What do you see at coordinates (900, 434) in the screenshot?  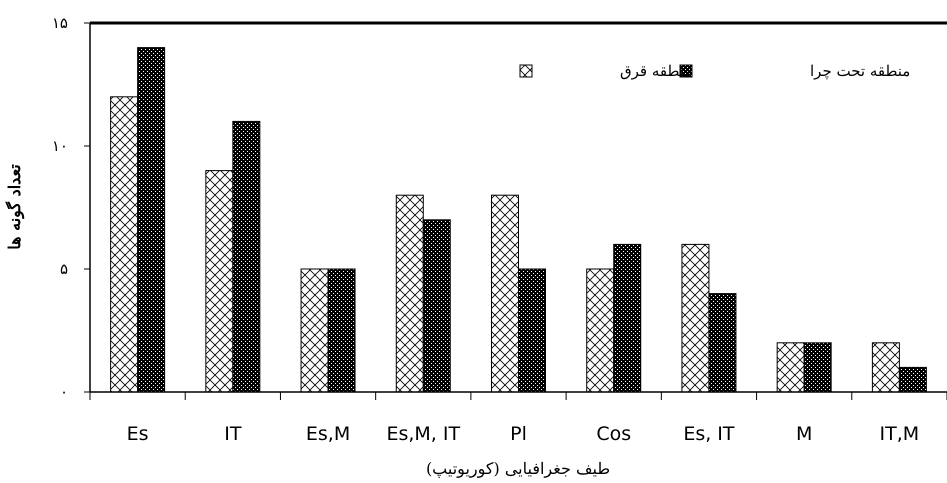 I see `x-tick-label-8: IT,M` at bounding box center [900, 434].